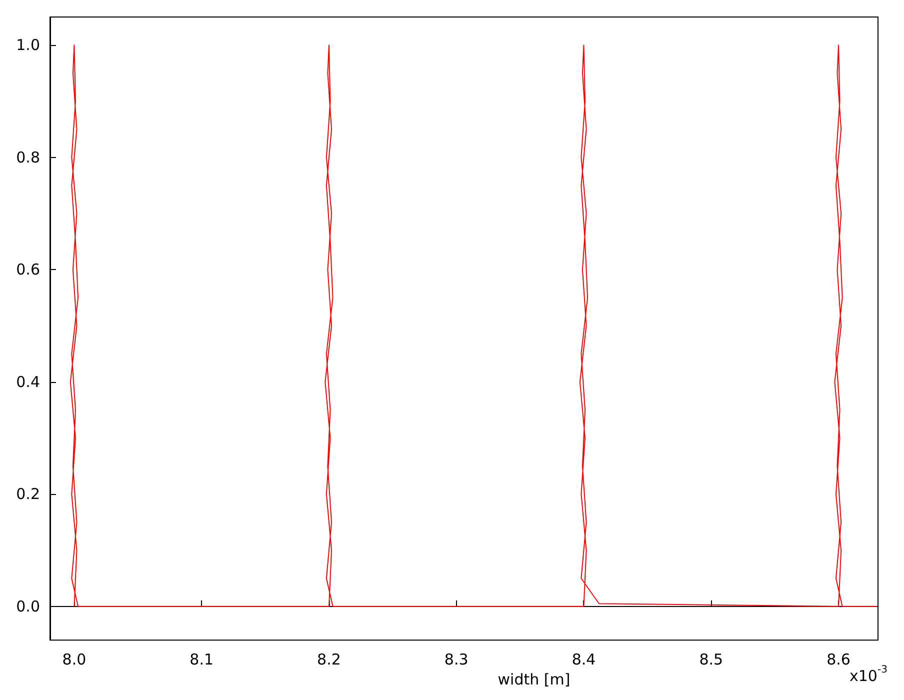 This screenshot has width=904, height=700. I want to click on y-tick-label: 1.0, so click(28, 45).